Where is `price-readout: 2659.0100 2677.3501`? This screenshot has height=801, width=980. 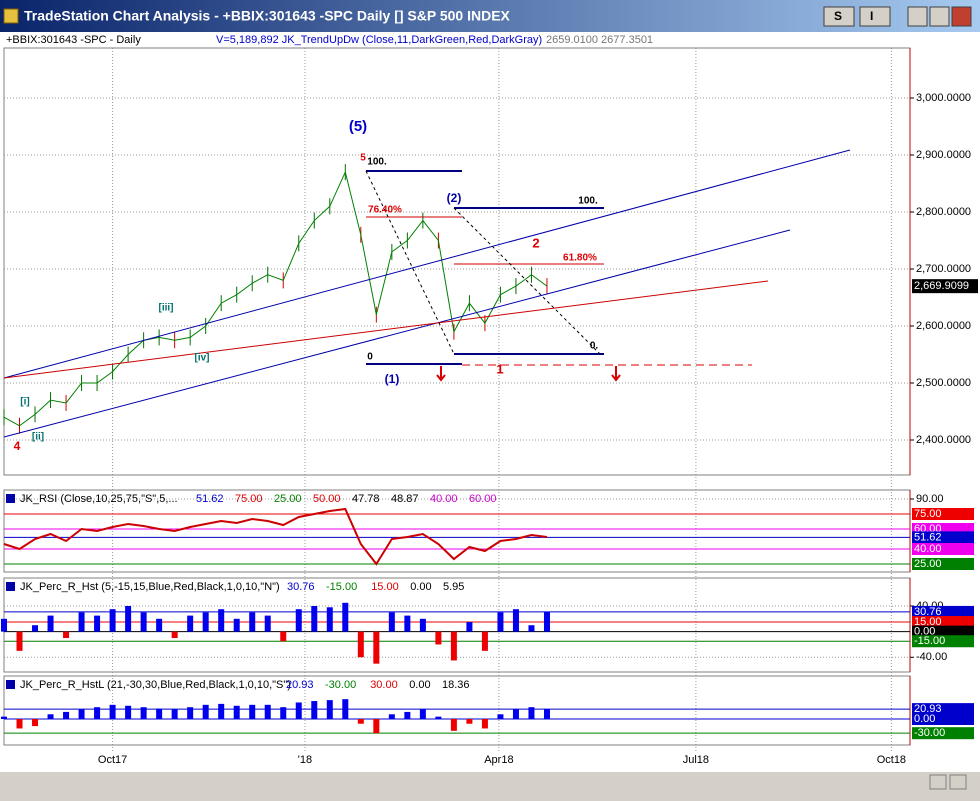 price-readout: 2659.0100 2677.3501 is located at coordinates (599, 40).